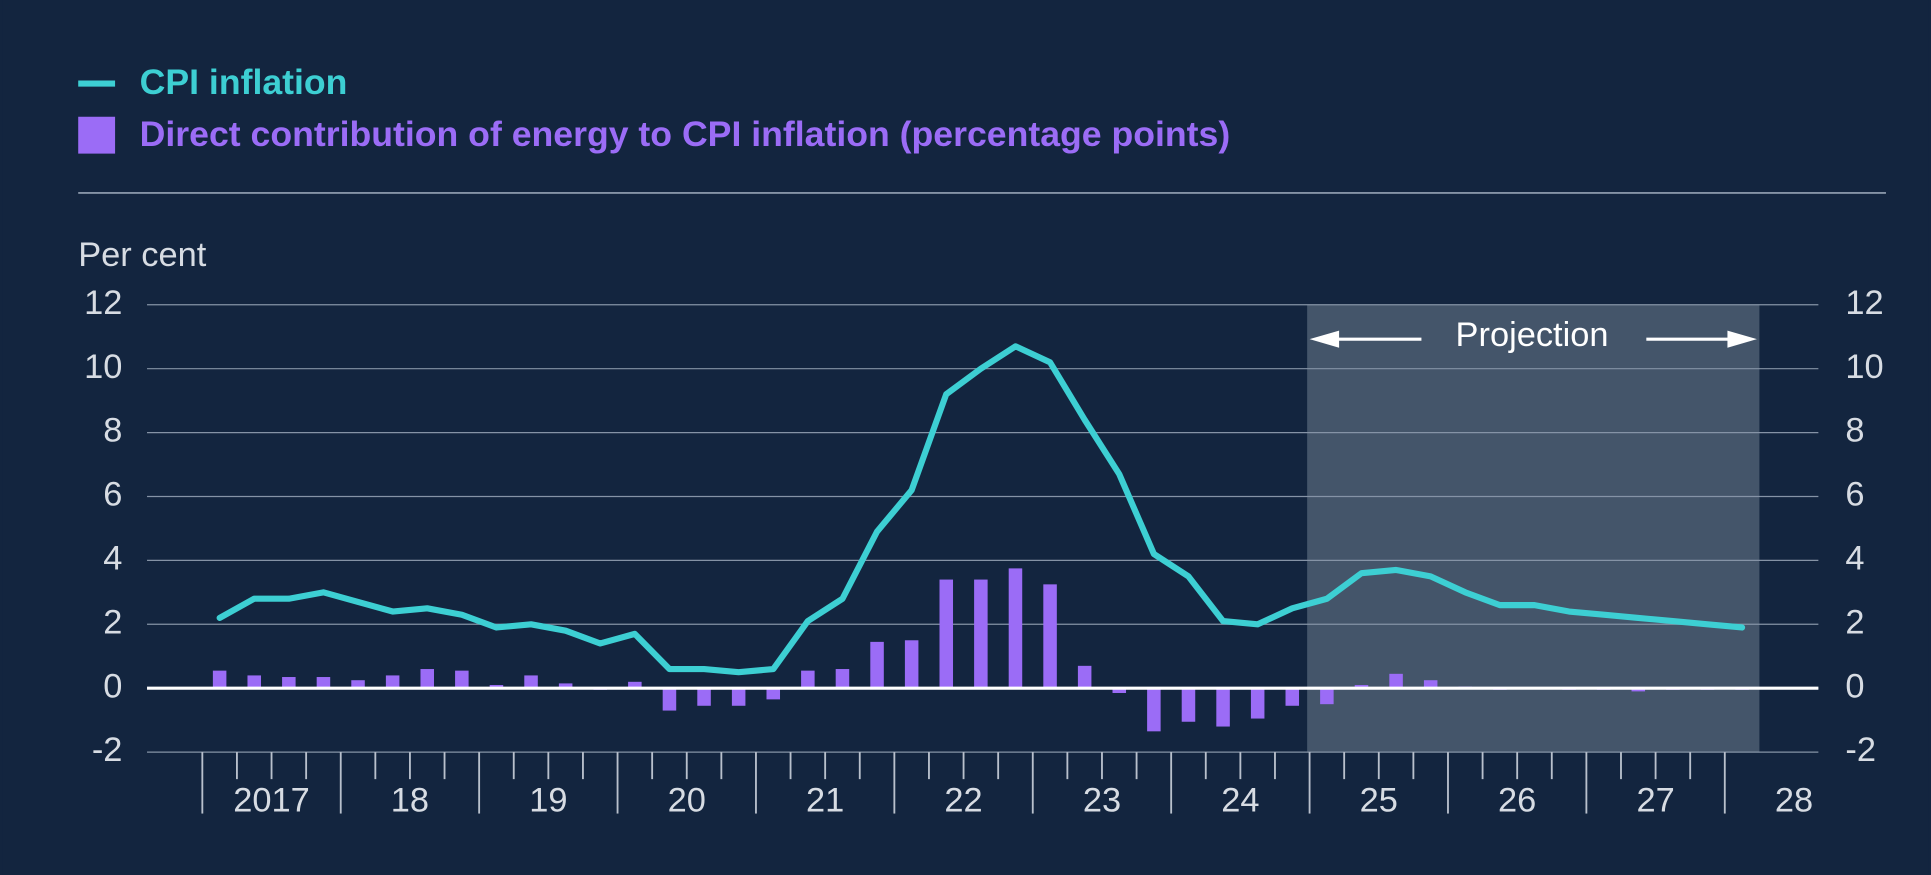  Describe the element at coordinates (107, 750) in the screenshot. I see `y-tick-label: -2` at that location.